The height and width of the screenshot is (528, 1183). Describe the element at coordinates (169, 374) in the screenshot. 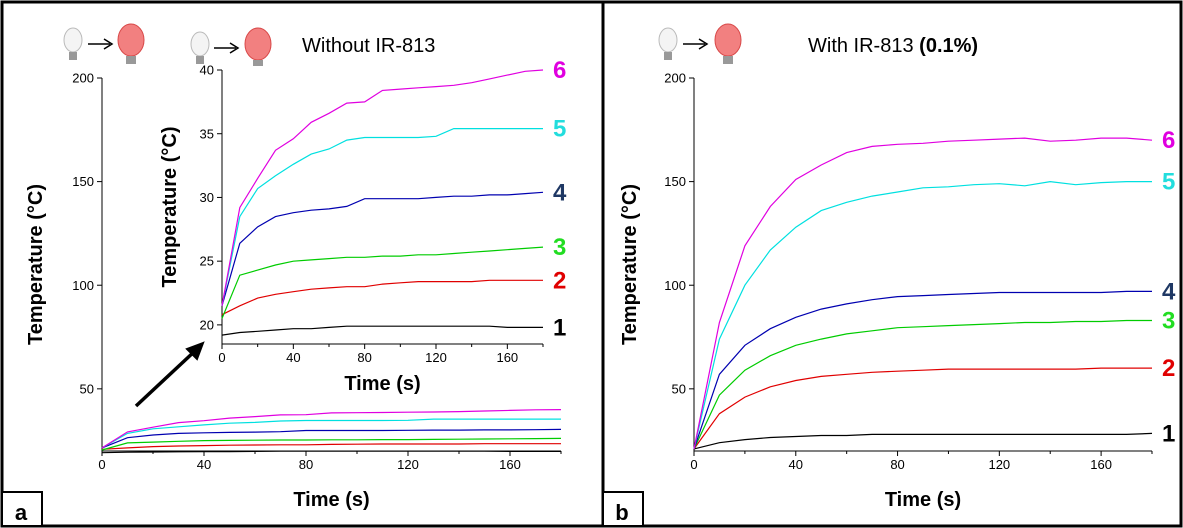

I see `zoom-arrow-icon` at that location.